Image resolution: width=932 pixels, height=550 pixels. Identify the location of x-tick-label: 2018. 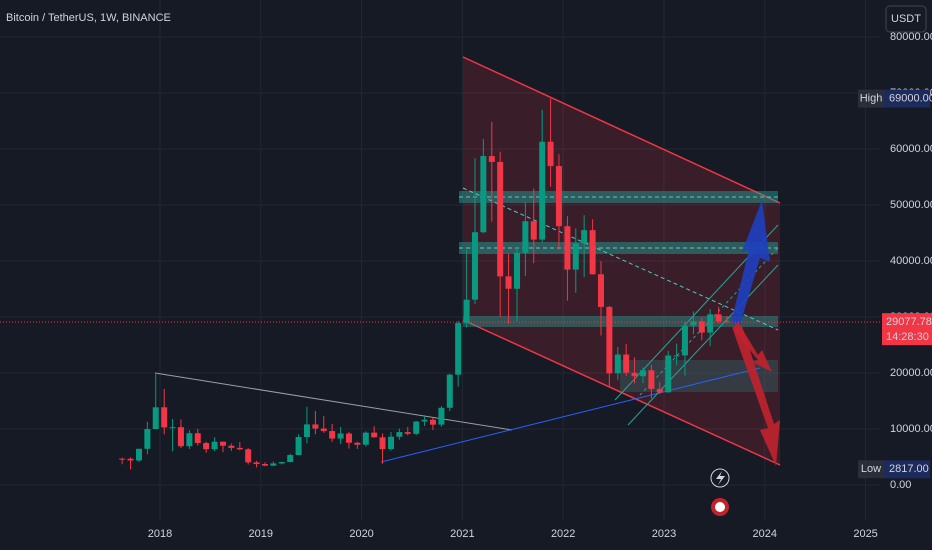
(160, 534).